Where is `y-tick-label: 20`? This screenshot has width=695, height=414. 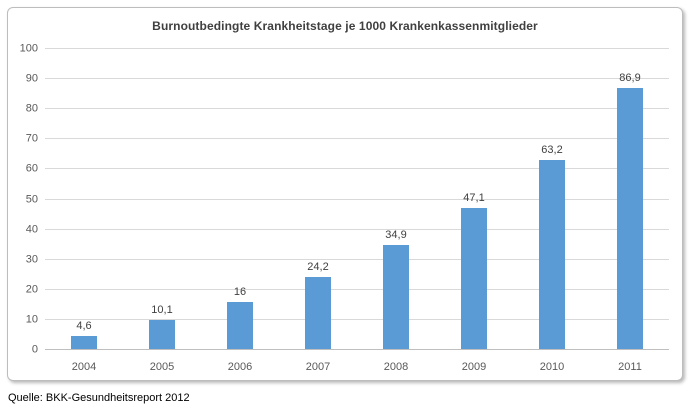 y-tick-label: 20 is located at coordinates (31, 289).